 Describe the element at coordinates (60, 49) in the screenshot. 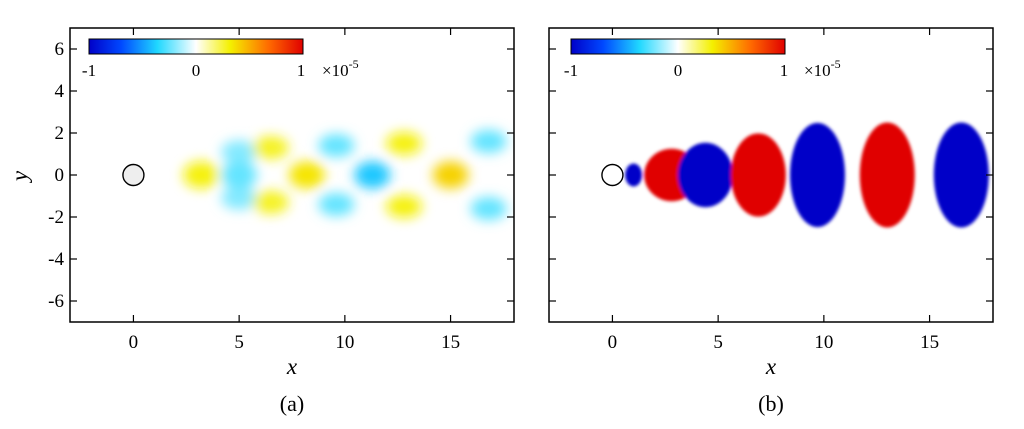

I see `y-tick-label: 6` at that location.